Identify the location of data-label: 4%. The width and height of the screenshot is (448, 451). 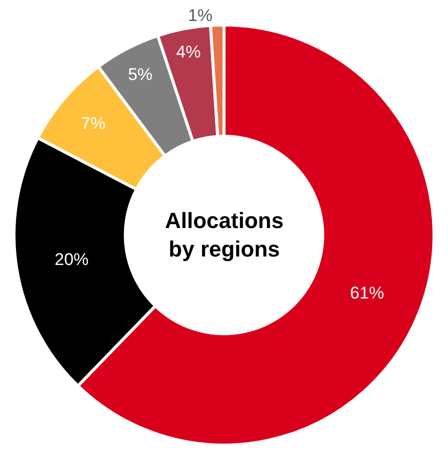
(188, 52).